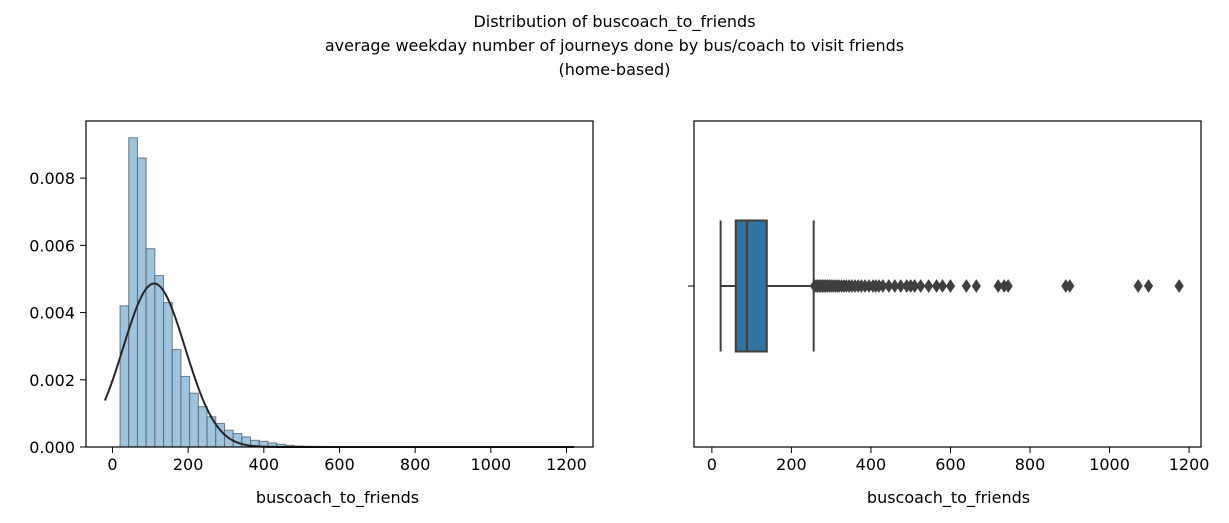 The width and height of the screenshot is (1229, 523). What do you see at coordinates (751, 286) in the screenshot?
I see `box-iqr` at bounding box center [751, 286].